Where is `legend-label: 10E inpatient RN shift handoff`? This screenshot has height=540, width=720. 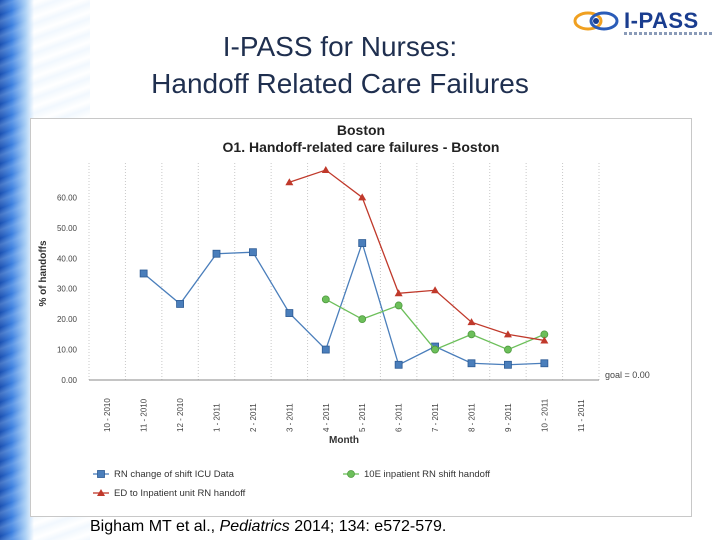 legend-label: 10E inpatient RN shift handoff is located at coordinates (427, 474).